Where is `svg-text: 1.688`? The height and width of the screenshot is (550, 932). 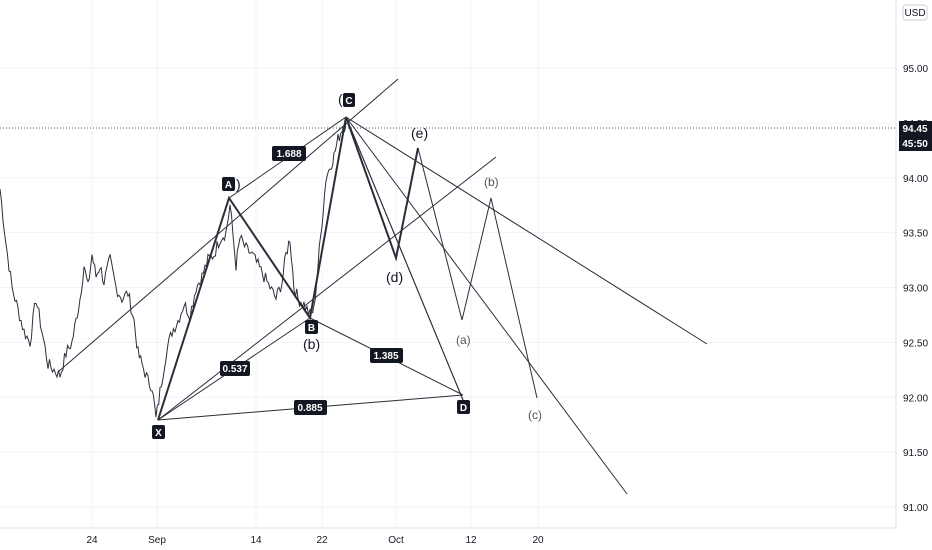 svg-text: 1.688 is located at coordinates (288, 154).